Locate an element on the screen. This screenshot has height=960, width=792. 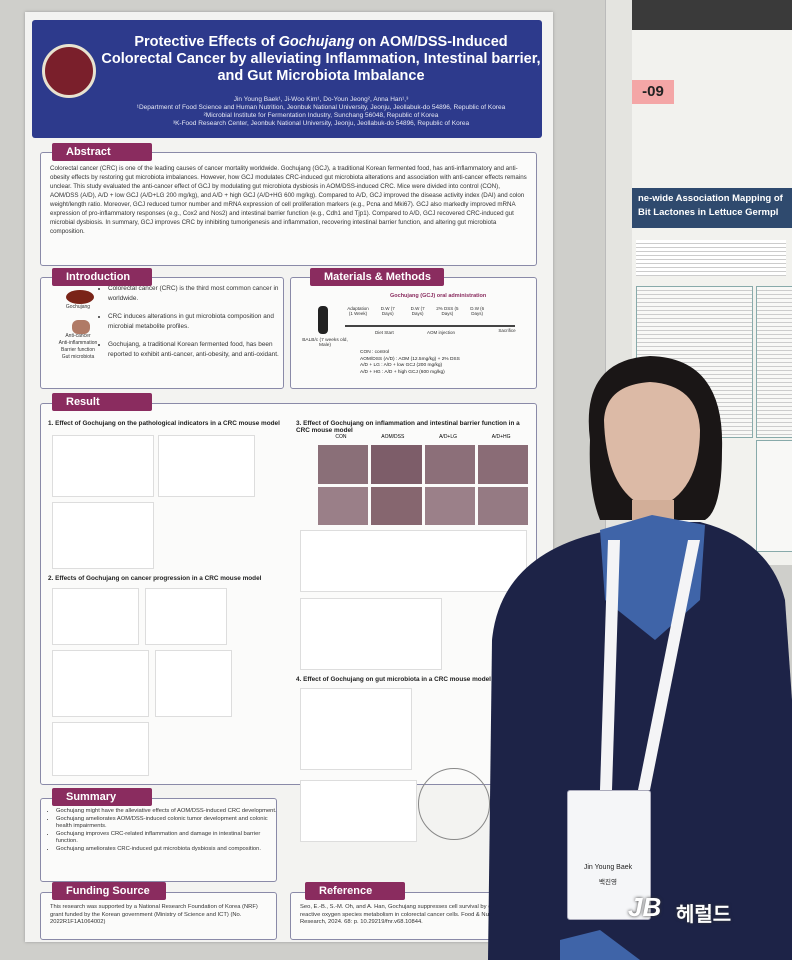
group: A/D + LG : A/D + low GCJ (200 mg/kg) is located at coordinates (401, 365).